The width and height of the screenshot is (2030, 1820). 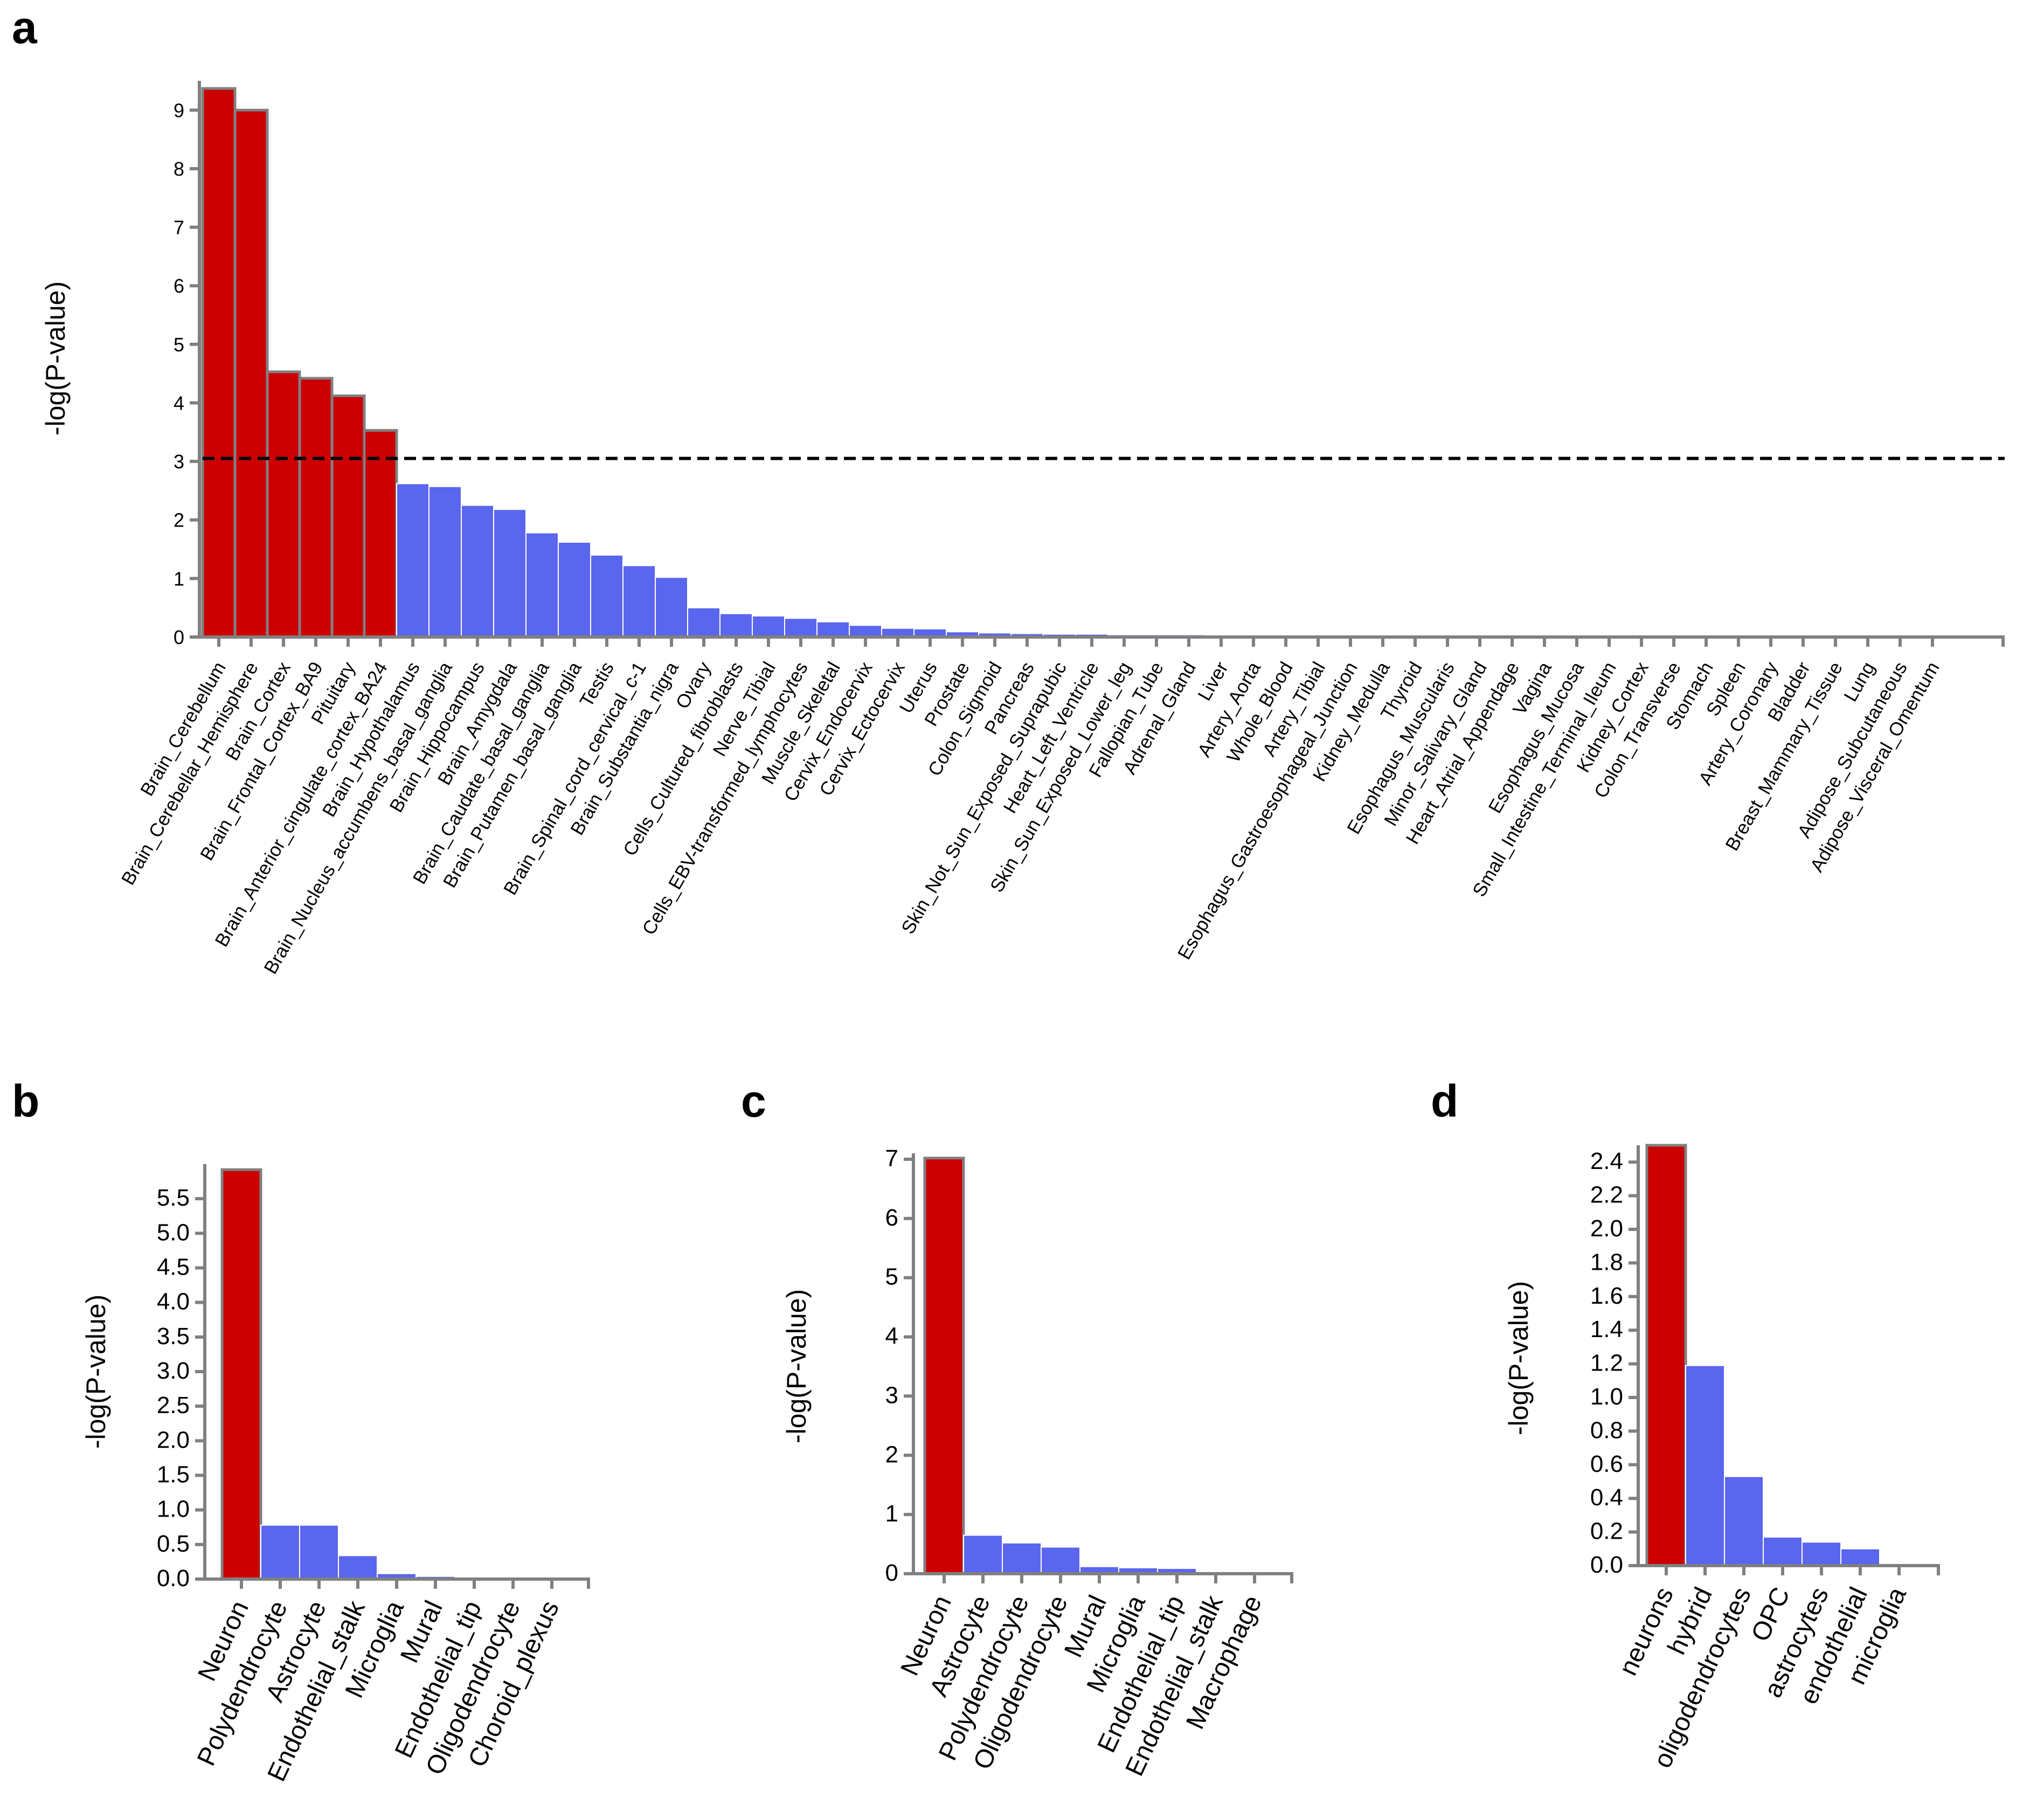 What do you see at coordinates (348, 516) in the screenshot?
I see `bar-Pituitary` at bounding box center [348, 516].